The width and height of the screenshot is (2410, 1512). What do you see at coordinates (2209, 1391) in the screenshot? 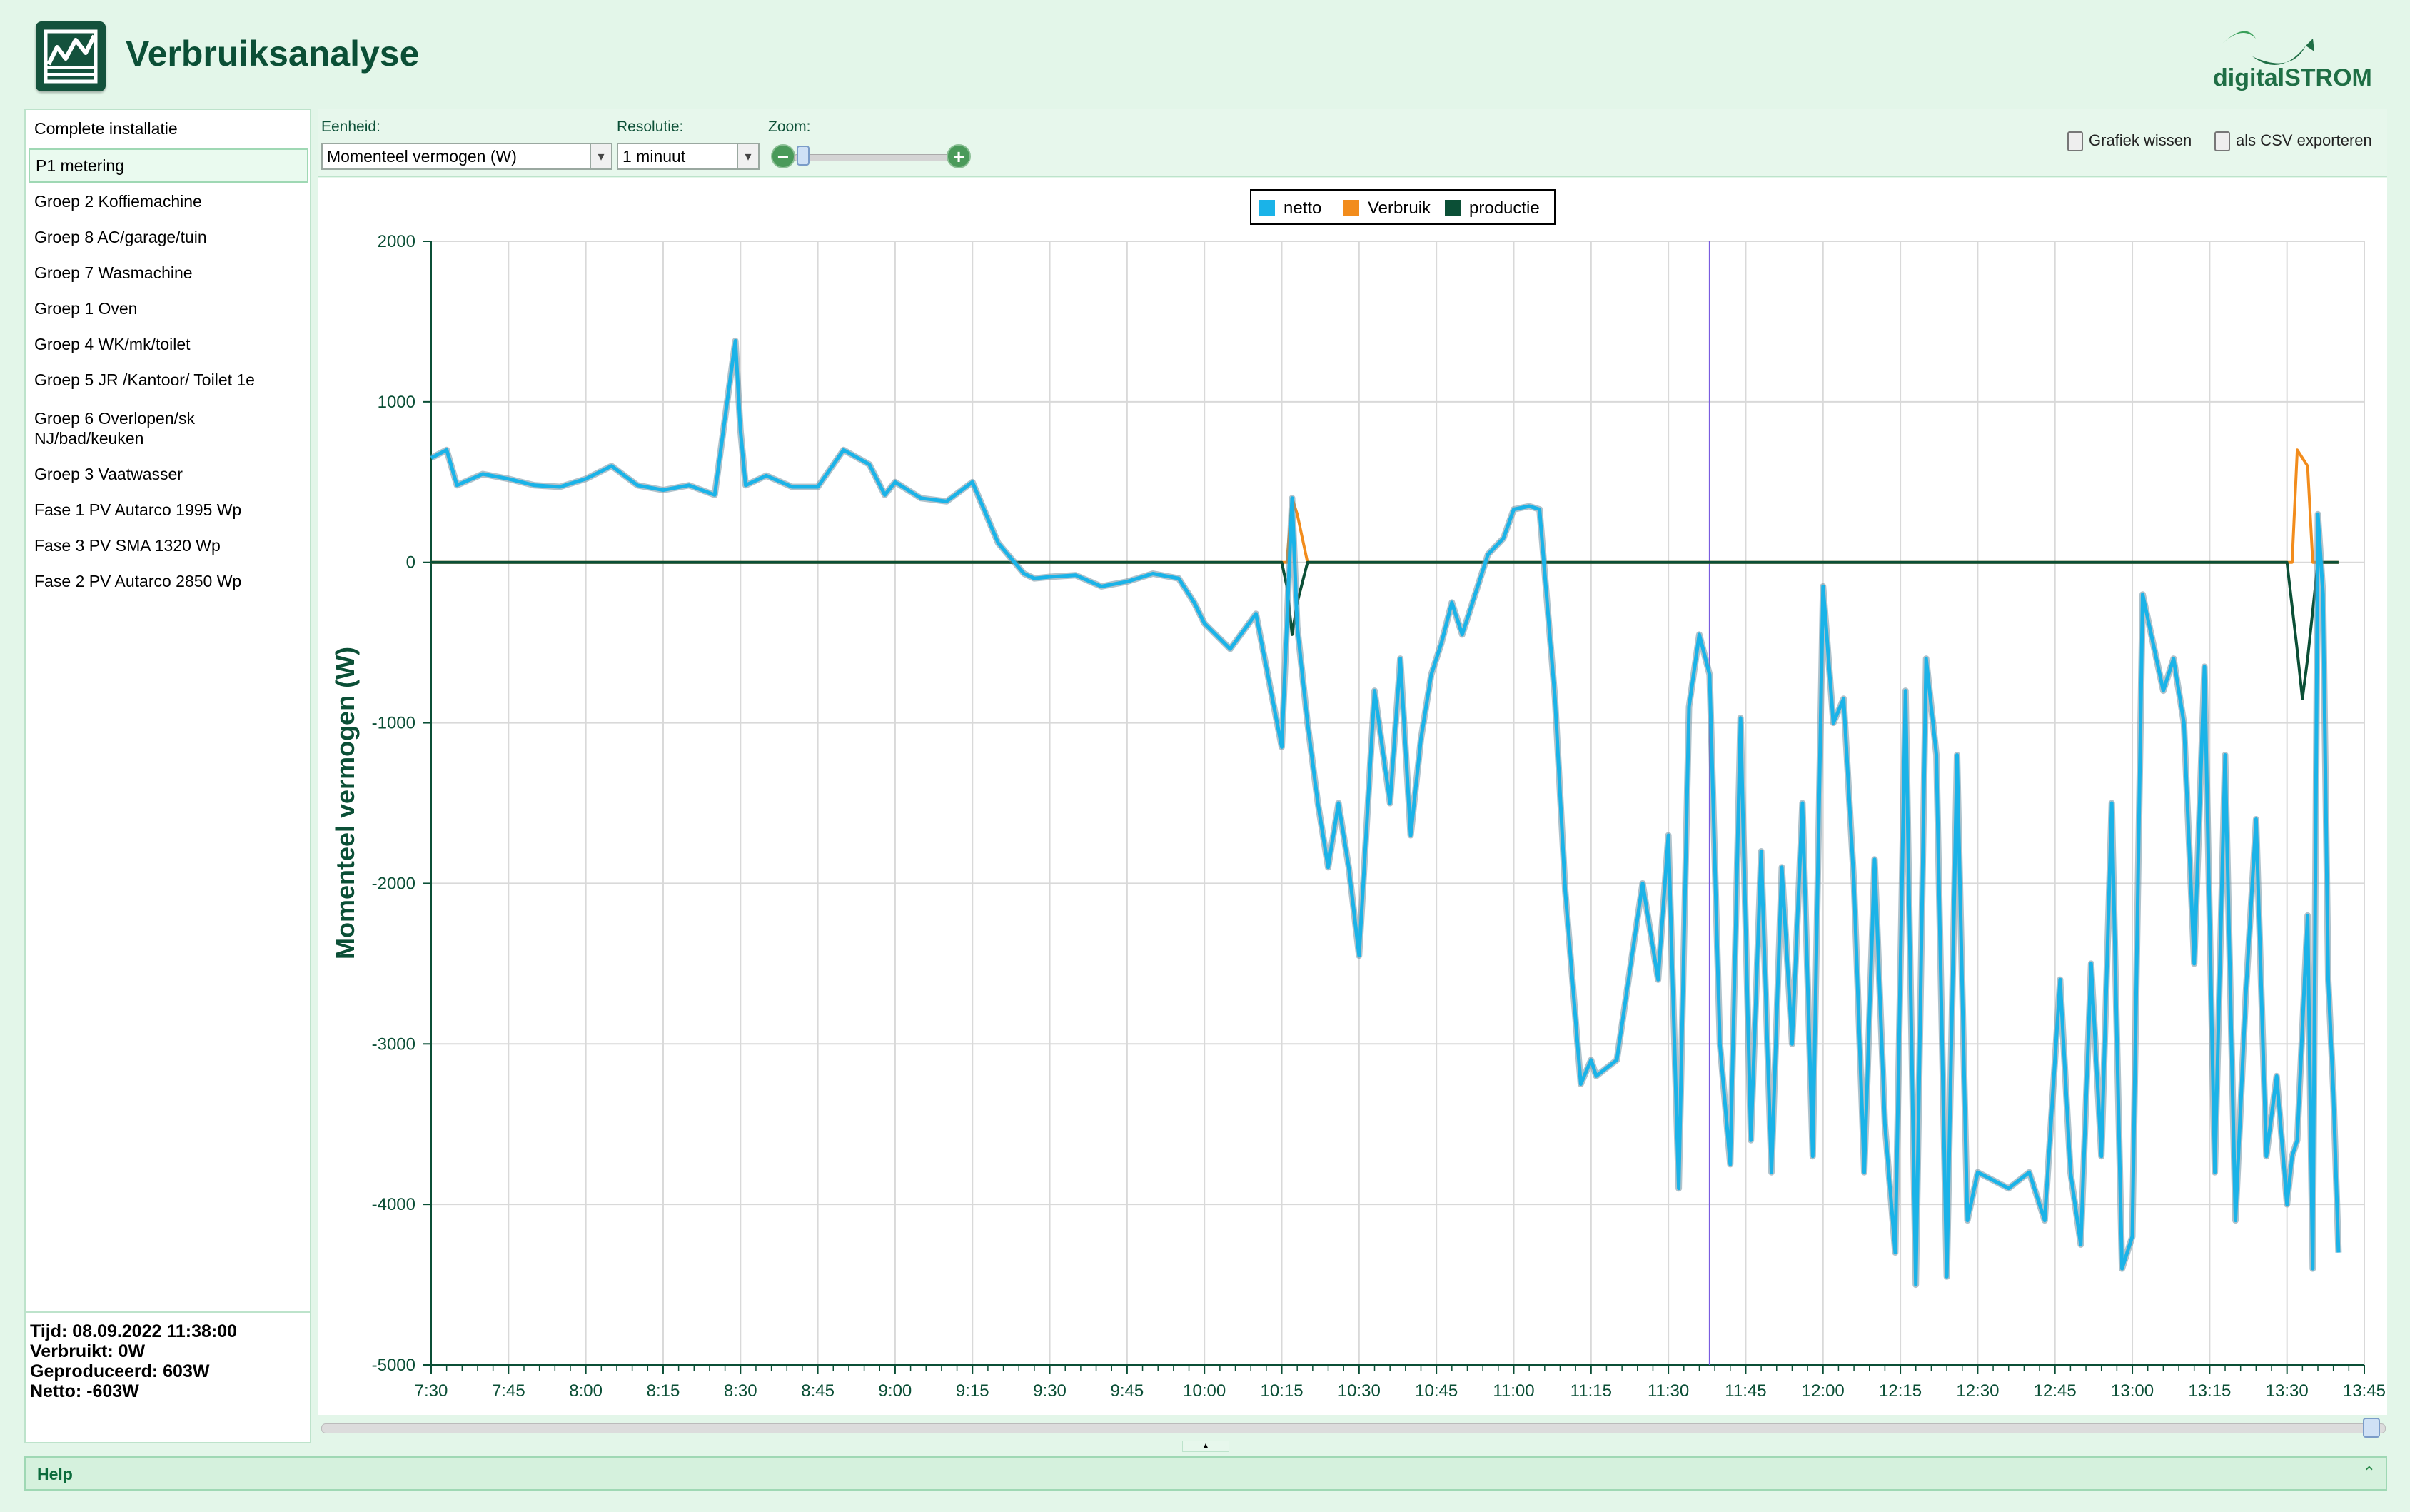
I see `x-tick-label: 13:15` at bounding box center [2209, 1391].